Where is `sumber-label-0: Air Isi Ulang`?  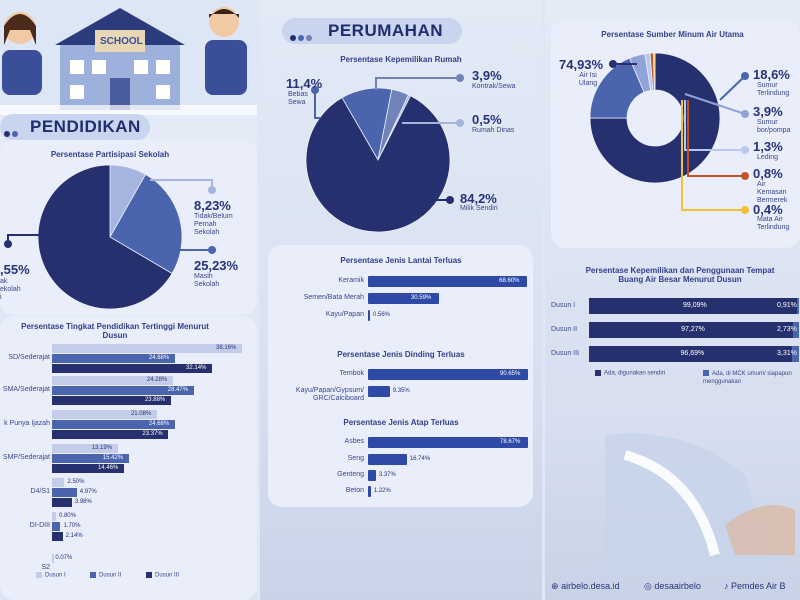 sumber-label-0: Air Isi Ulang is located at coordinates (588, 79).